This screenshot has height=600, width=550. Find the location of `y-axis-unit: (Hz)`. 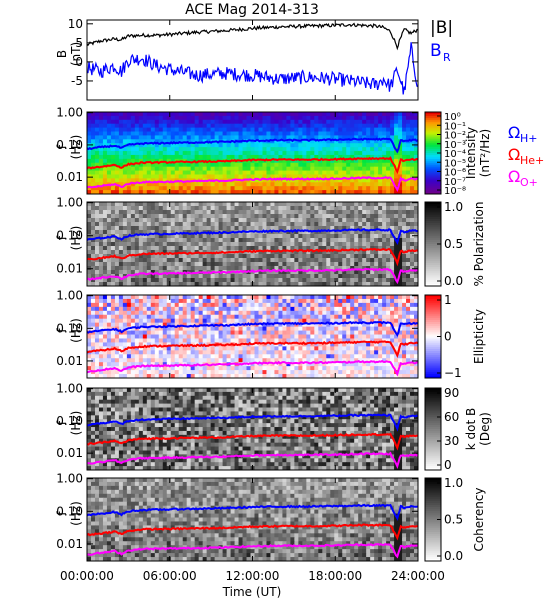

y-axis-unit: (Hz) is located at coordinates (76, 330).